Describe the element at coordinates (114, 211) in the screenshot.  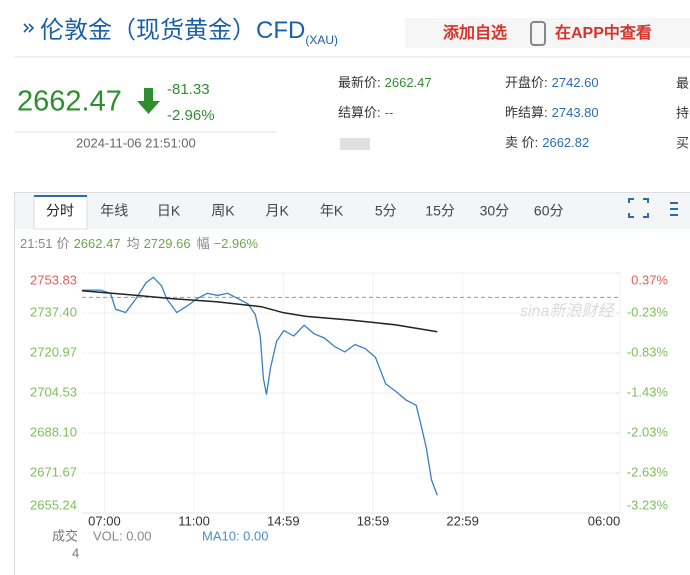
I see `tab: 年线` at that location.